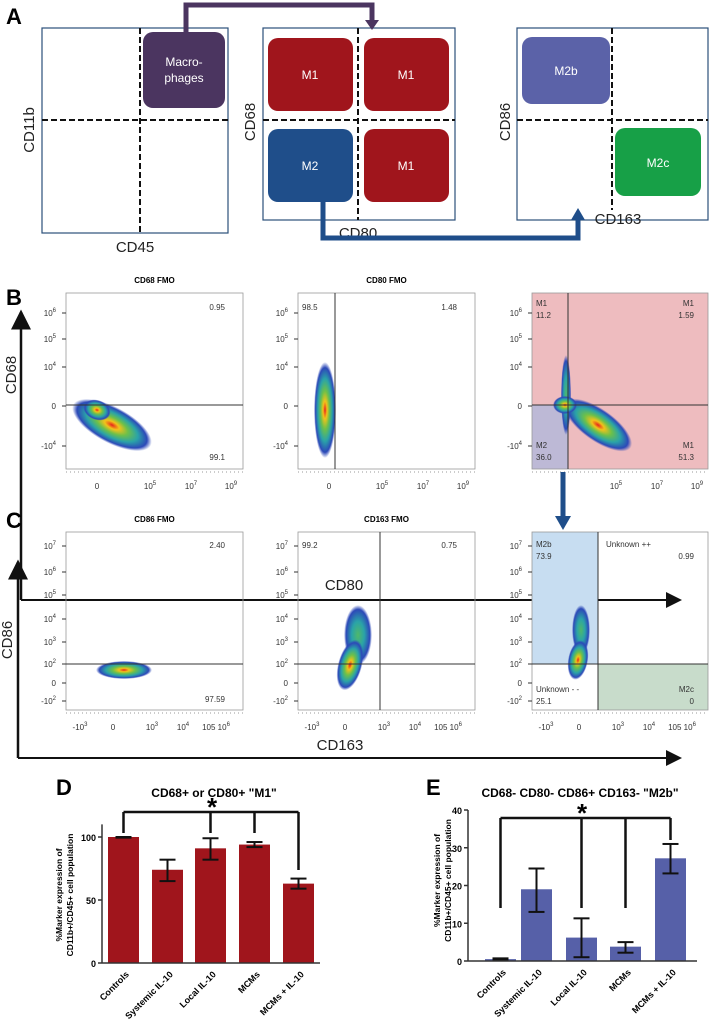 The image size is (709, 1026). I want to click on panel-c-label: C, so click(14, 520).